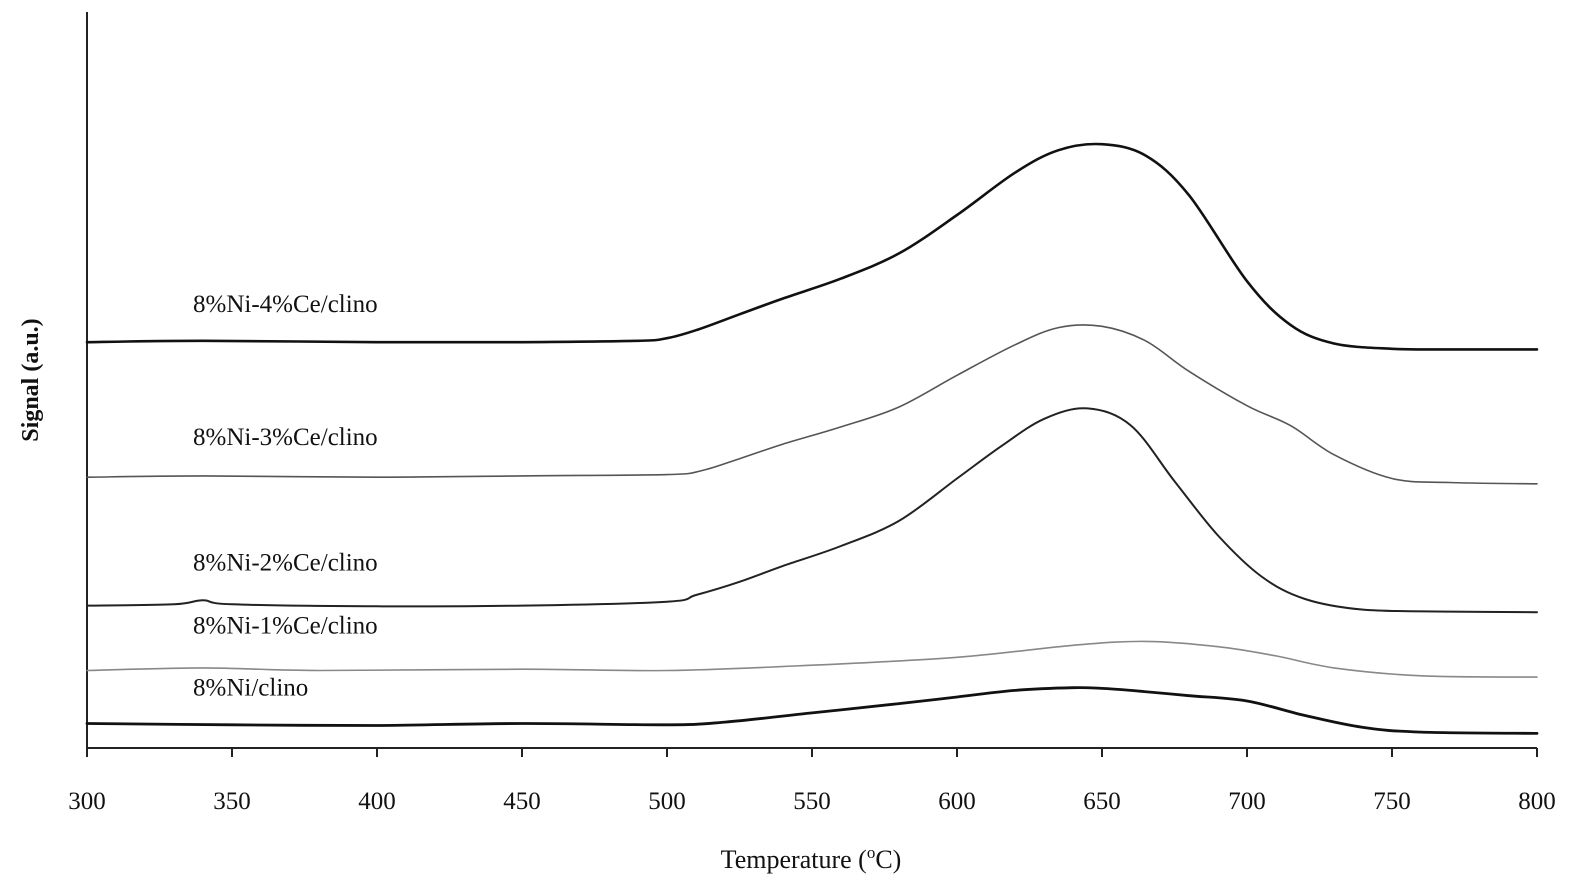 The image size is (1576, 889). What do you see at coordinates (285, 437) in the screenshot?
I see `series-label-8-ni-3-ce-clino: 8%Ni-3%Ce/clino` at bounding box center [285, 437].